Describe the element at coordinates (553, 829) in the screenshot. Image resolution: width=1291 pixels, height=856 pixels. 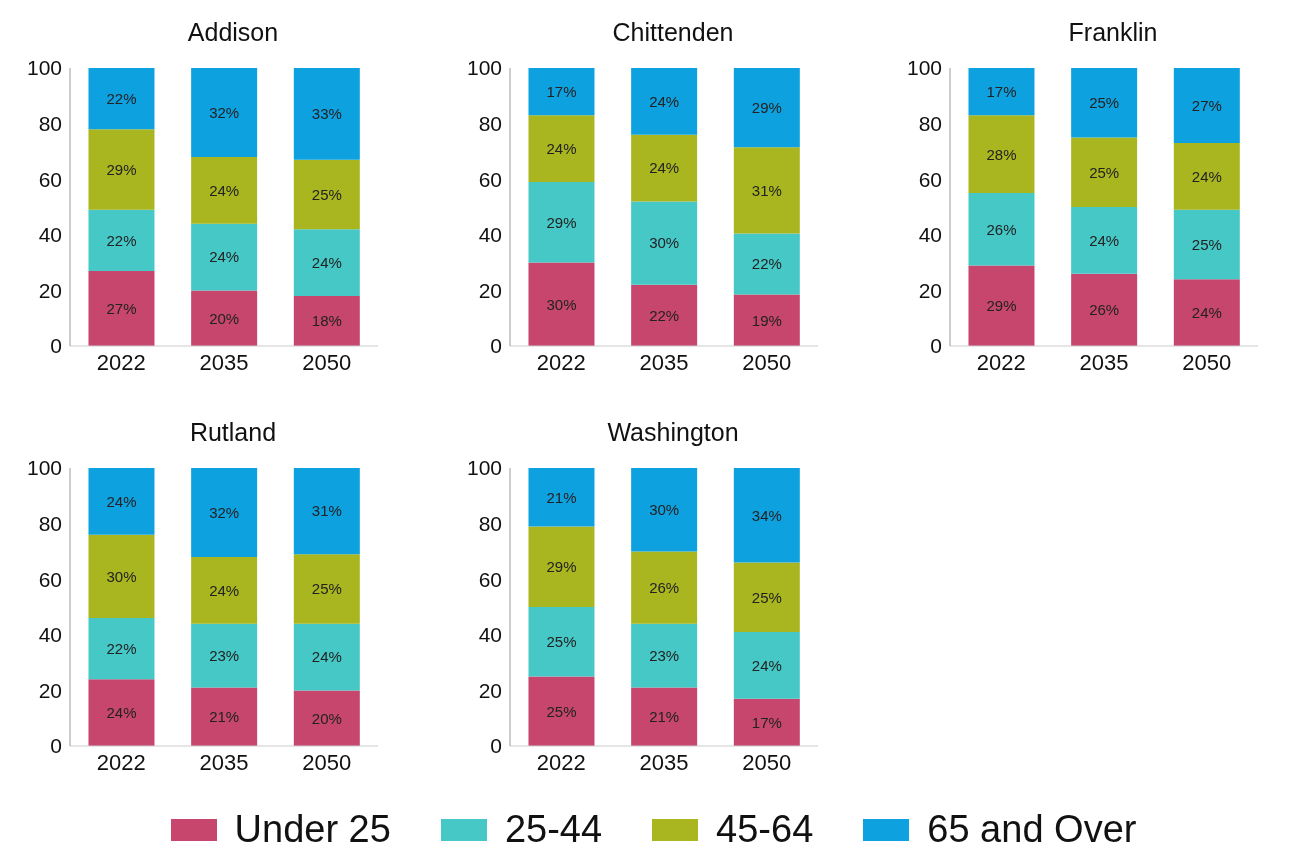
I see `legend-label: 25-44` at that location.